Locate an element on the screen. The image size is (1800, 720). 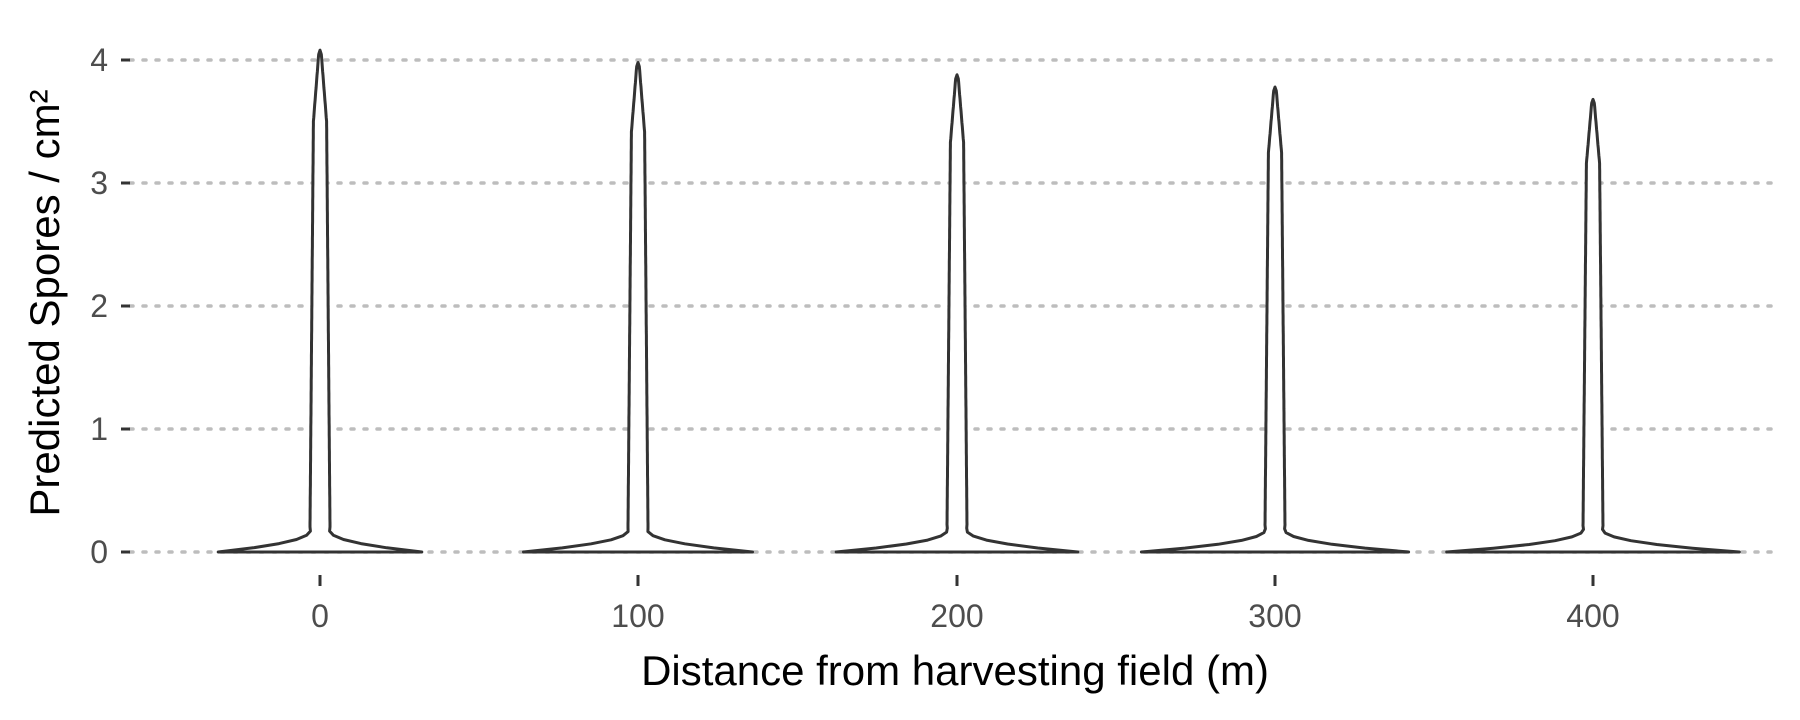
y-tick-label: 4 is located at coordinates (99, 60).